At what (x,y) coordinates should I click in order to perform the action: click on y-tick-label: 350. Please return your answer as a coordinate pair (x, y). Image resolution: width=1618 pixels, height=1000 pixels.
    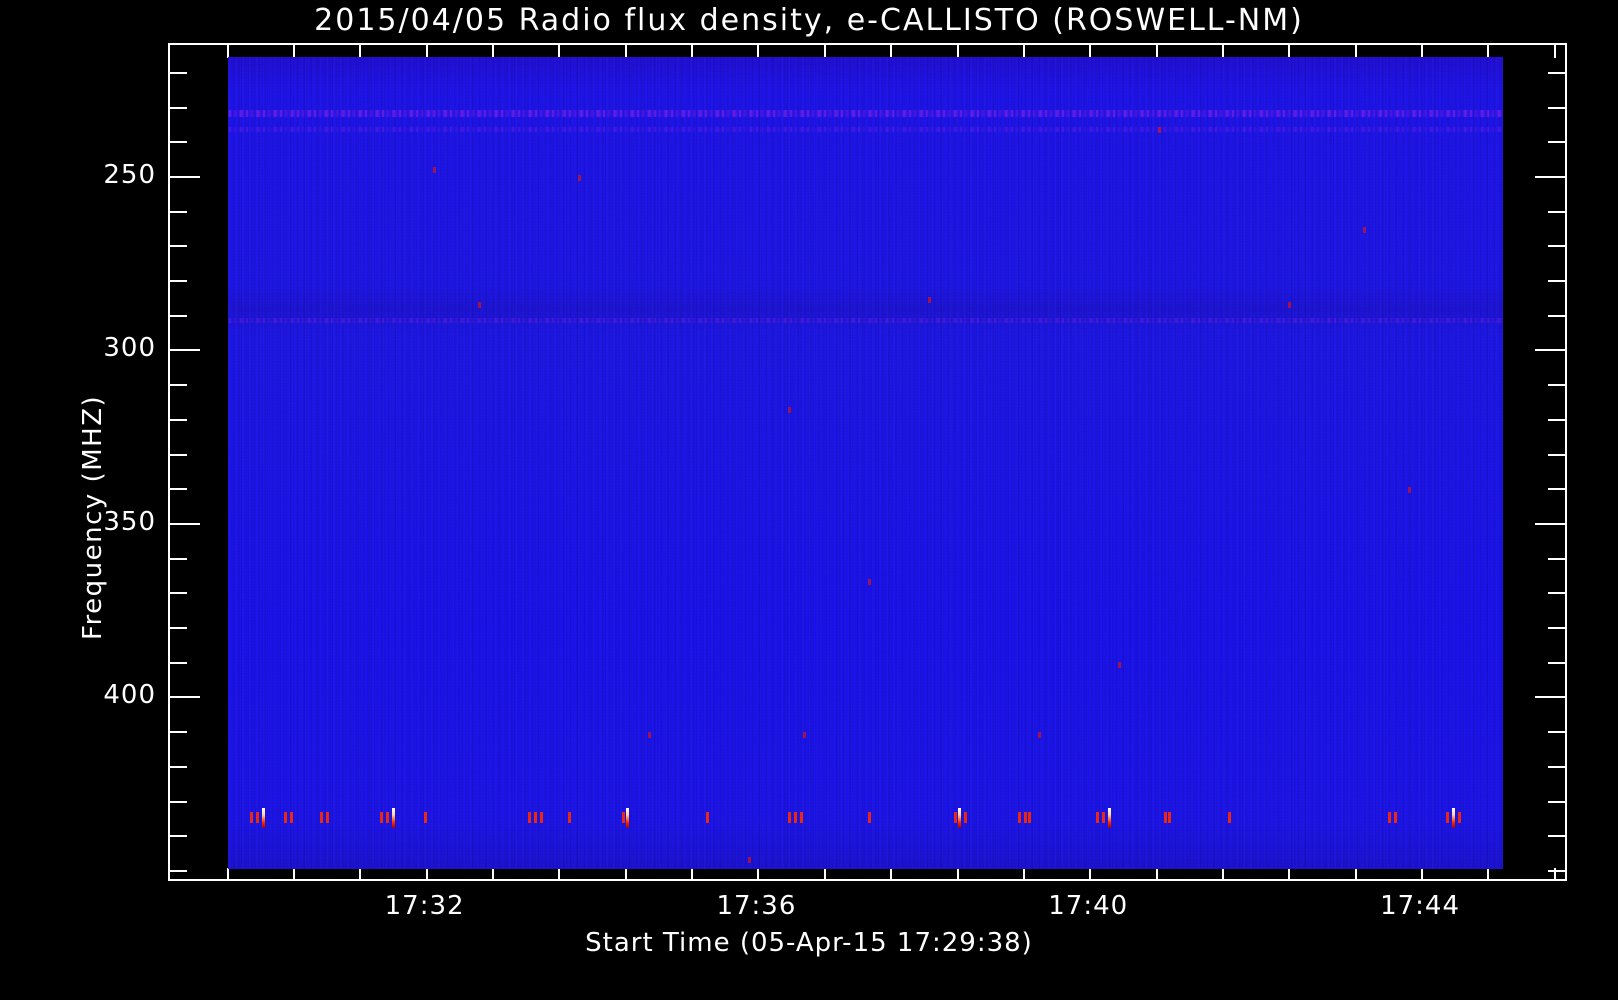
    Looking at the image, I should click on (129, 521).